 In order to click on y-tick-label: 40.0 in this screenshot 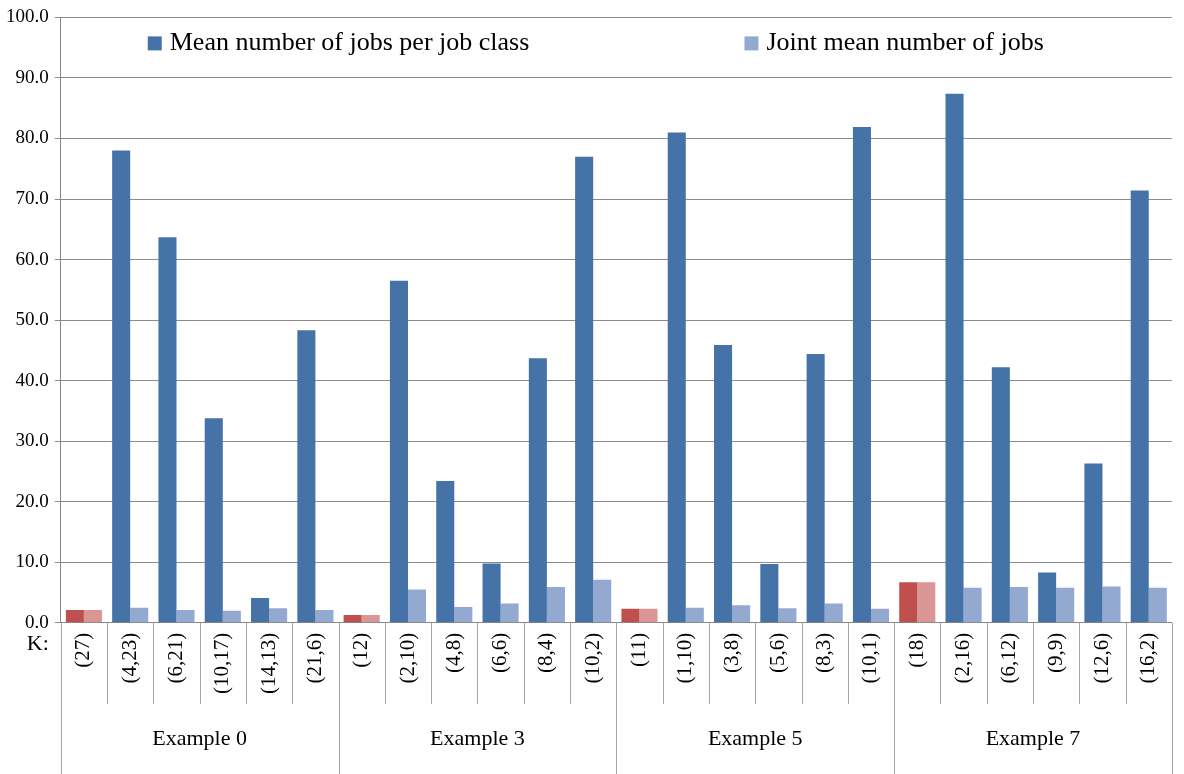, I will do `click(32, 379)`.